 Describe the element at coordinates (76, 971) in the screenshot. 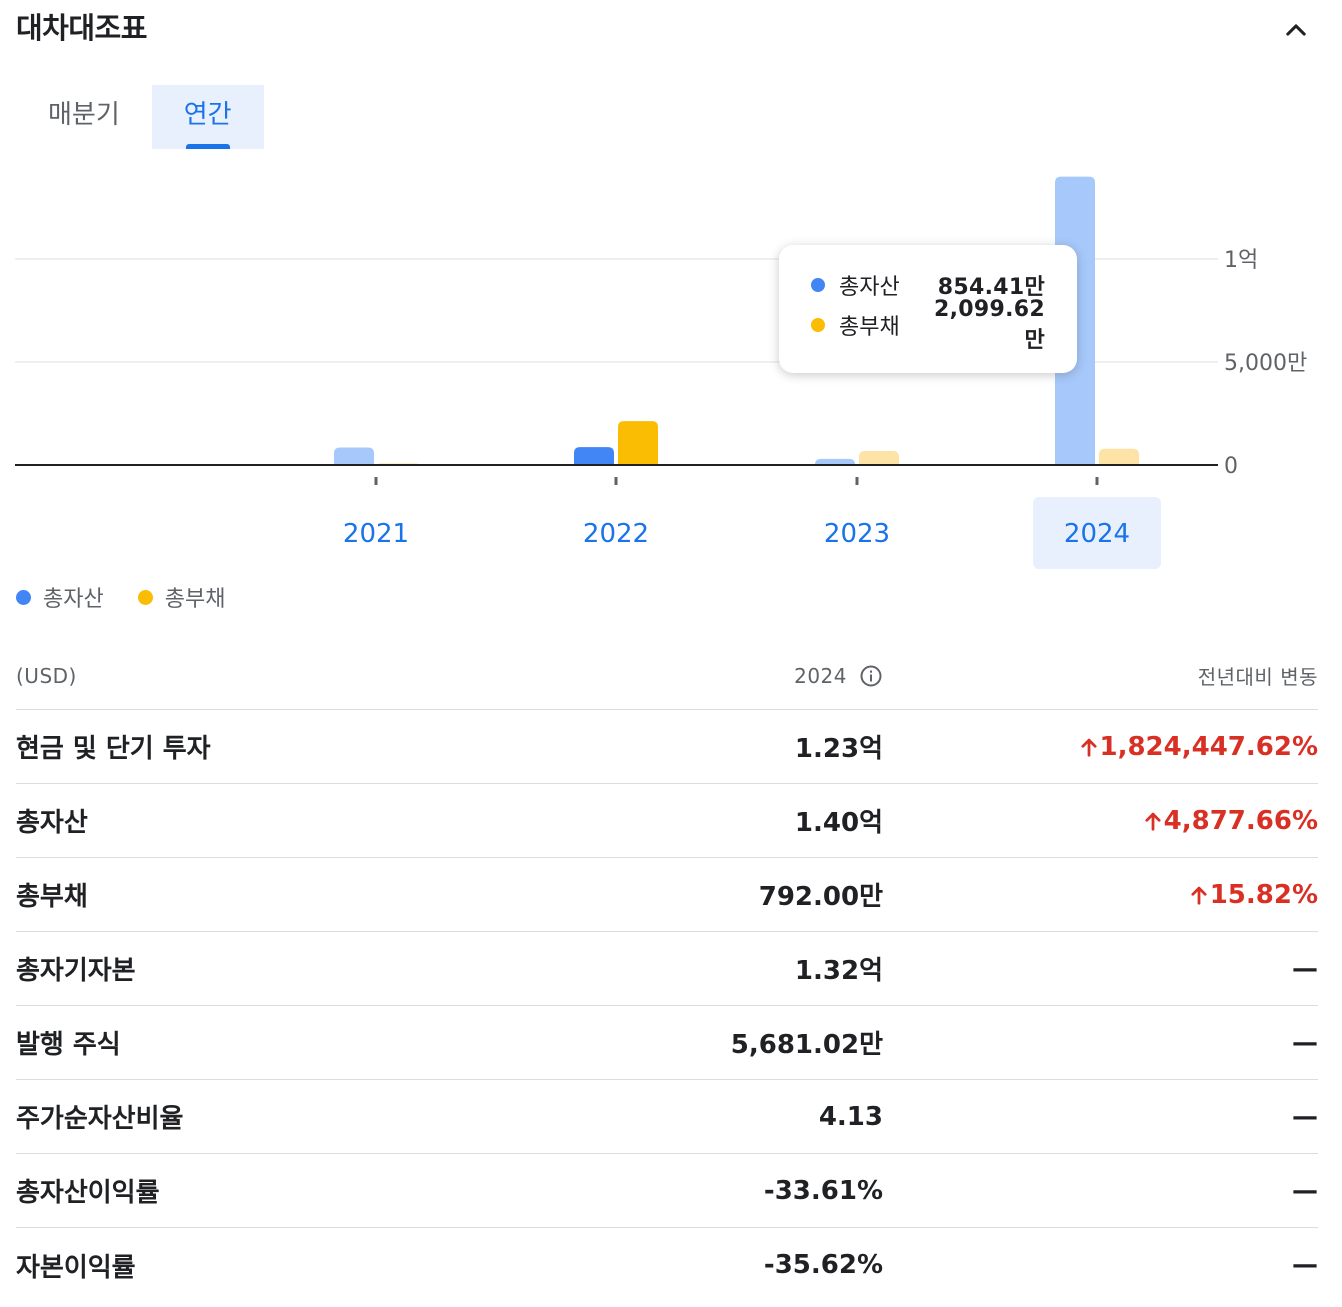

I see `row-label: 총자기자본` at that location.